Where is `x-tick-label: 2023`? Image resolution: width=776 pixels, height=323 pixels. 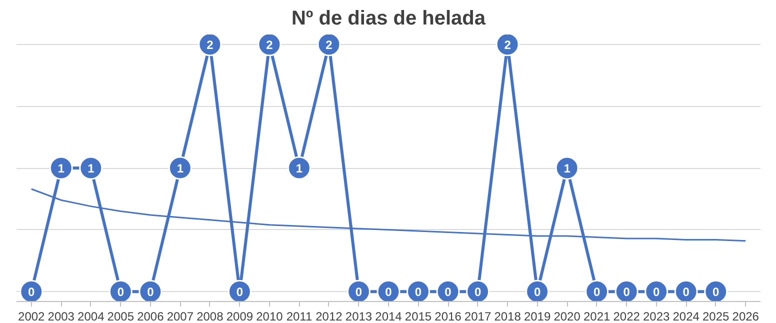
x-tick-label: 2023 is located at coordinates (656, 316).